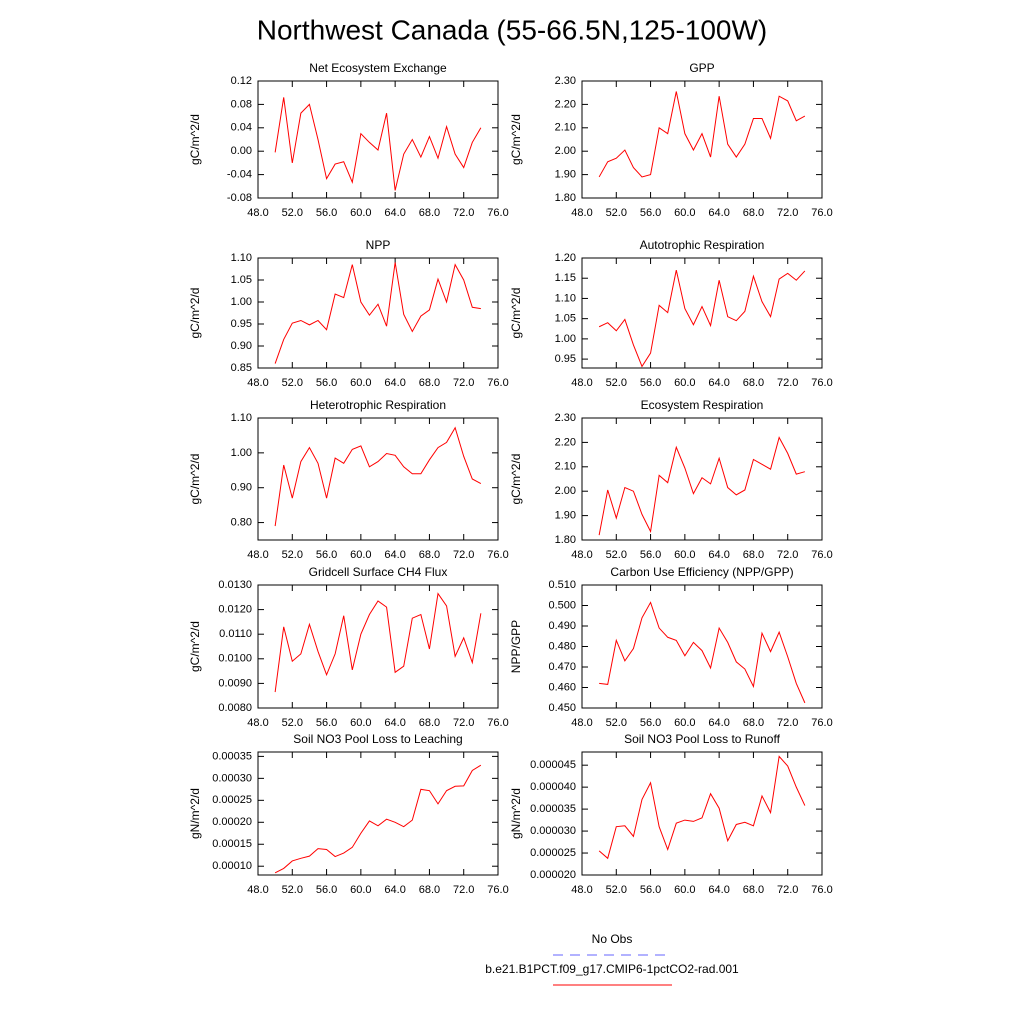 Image resolution: width=1024 pixels, height=1024 pixels. Describe the element at coordinates (241, 368) in the screenshot. I see `y-tick-label: 0.85` at that location.